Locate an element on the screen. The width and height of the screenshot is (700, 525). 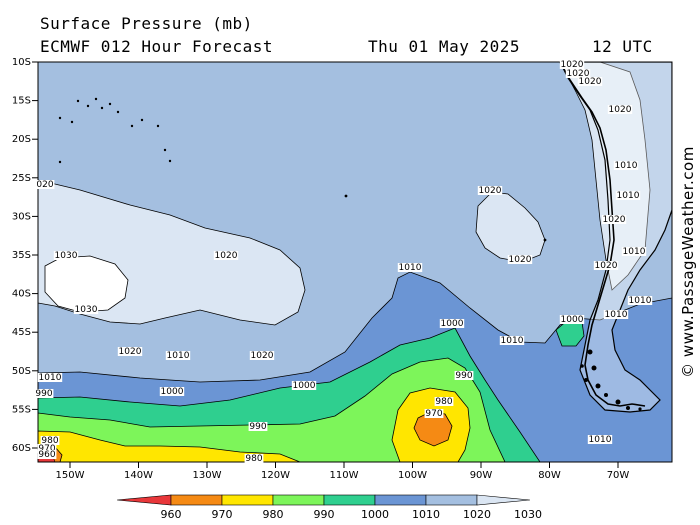
isobar-label-990-c: 990 is located at coordinates (257, 427).